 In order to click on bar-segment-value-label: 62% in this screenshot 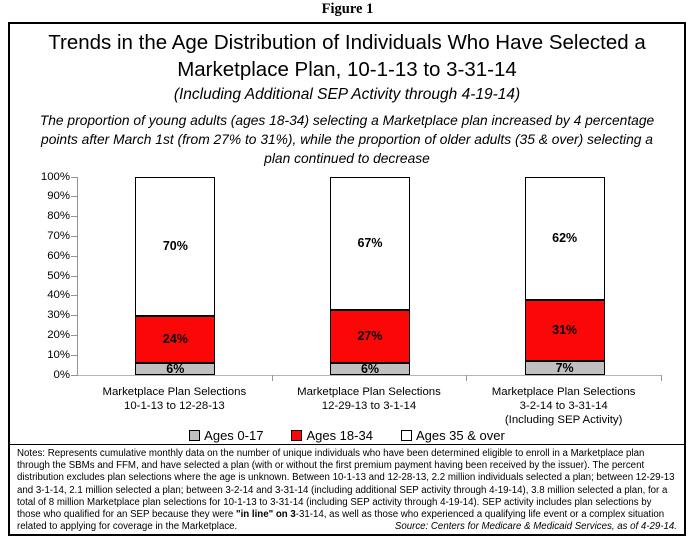, I will do `click(565, 238)`.